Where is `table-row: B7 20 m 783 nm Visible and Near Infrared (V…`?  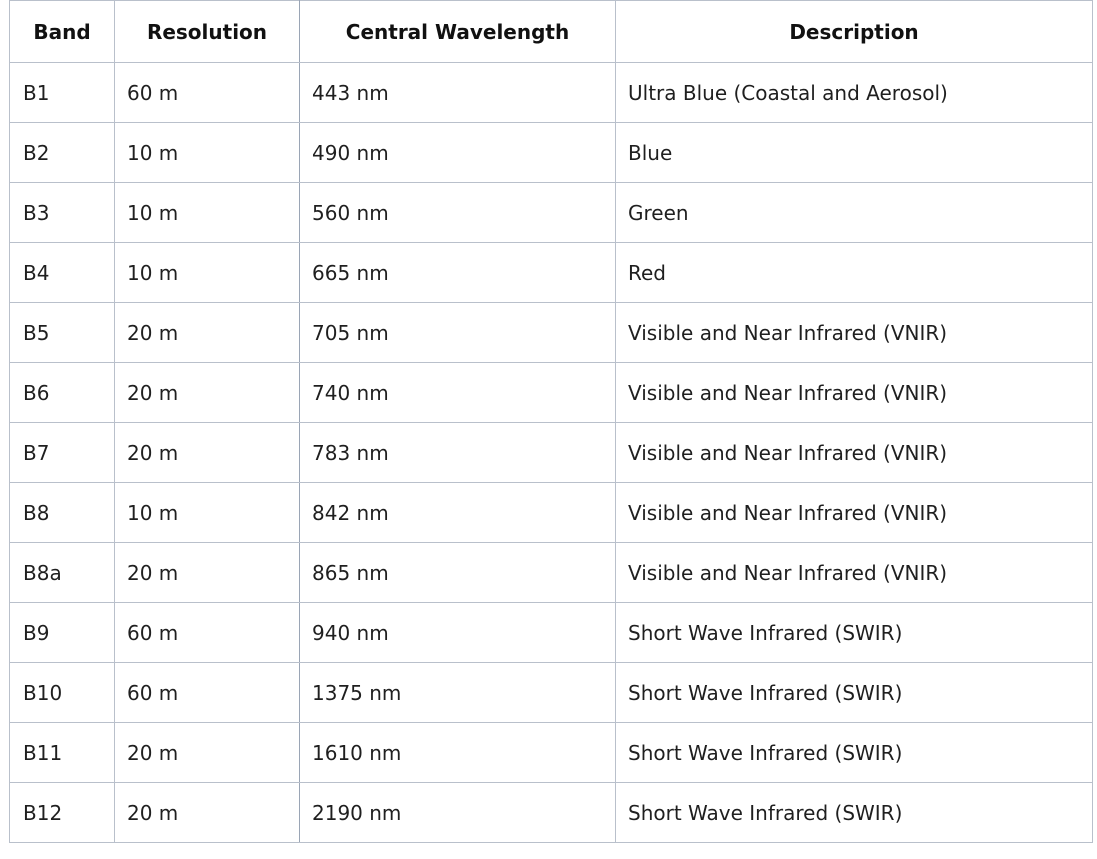 table-row: B7 20 m 783 nm Visible and Near Infrared (V… is located at coordinates (551, 452).